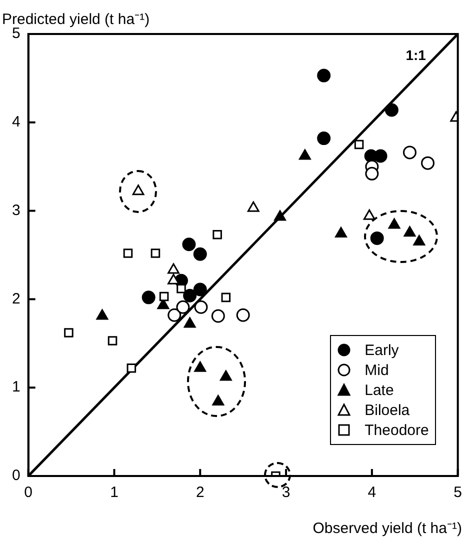  What do you see at coordinates (16, 475) in the screenshot?
I see `y-tick-label: 0` at bounding box center [16, 475].